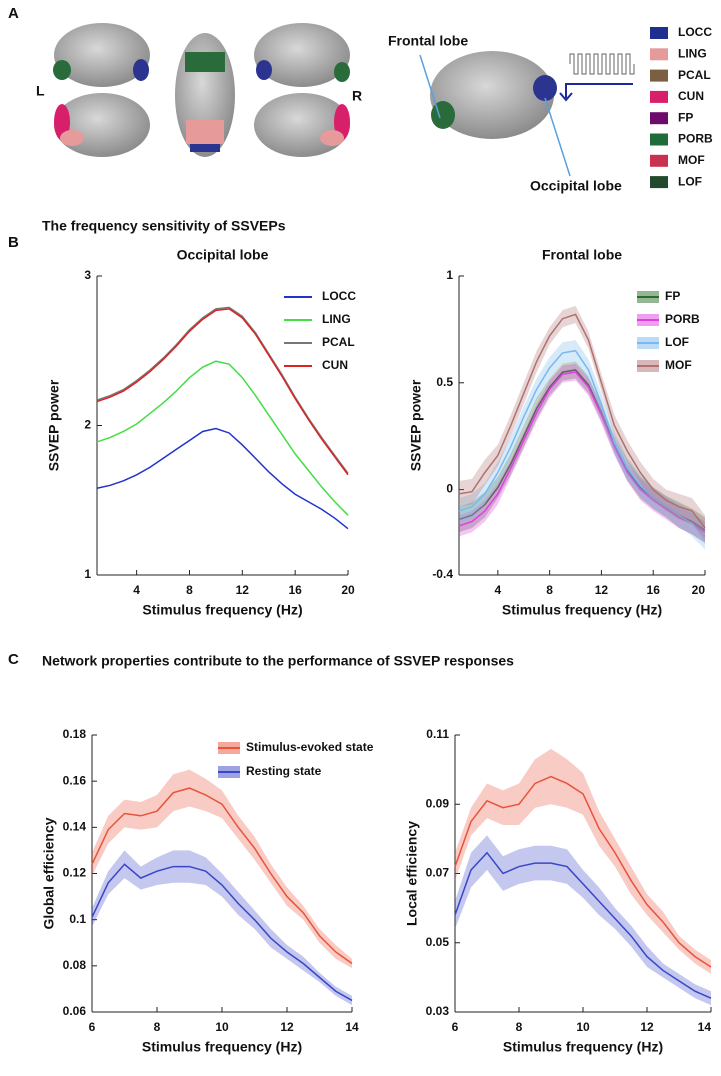 The height and width of the screenshot is (1076, 721). Describe the element at coordinates (87, 275) in the screenshot. I see `y-tick-label: 3` at that location.